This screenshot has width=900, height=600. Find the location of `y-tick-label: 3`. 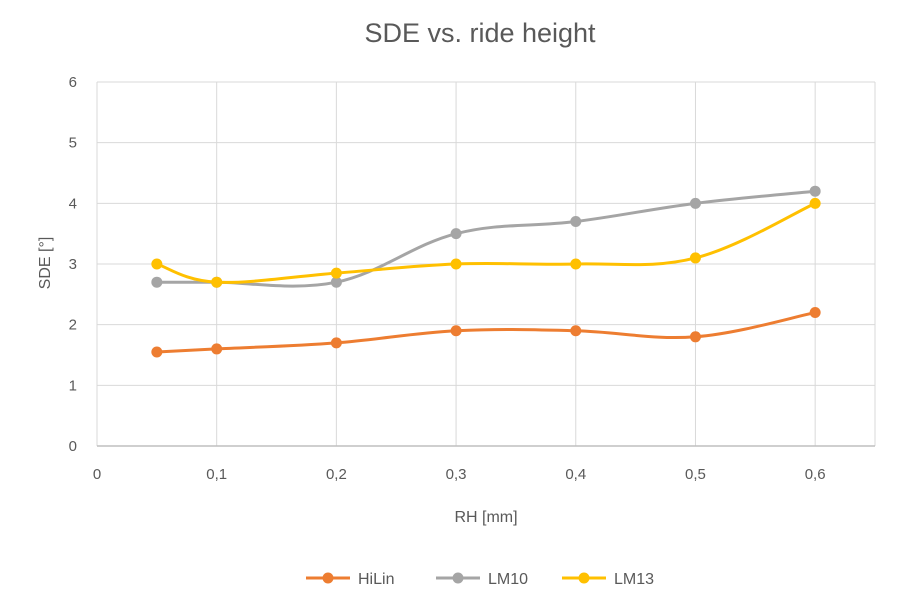

y-tick-label: 3 is located at coordinates (73, 264).